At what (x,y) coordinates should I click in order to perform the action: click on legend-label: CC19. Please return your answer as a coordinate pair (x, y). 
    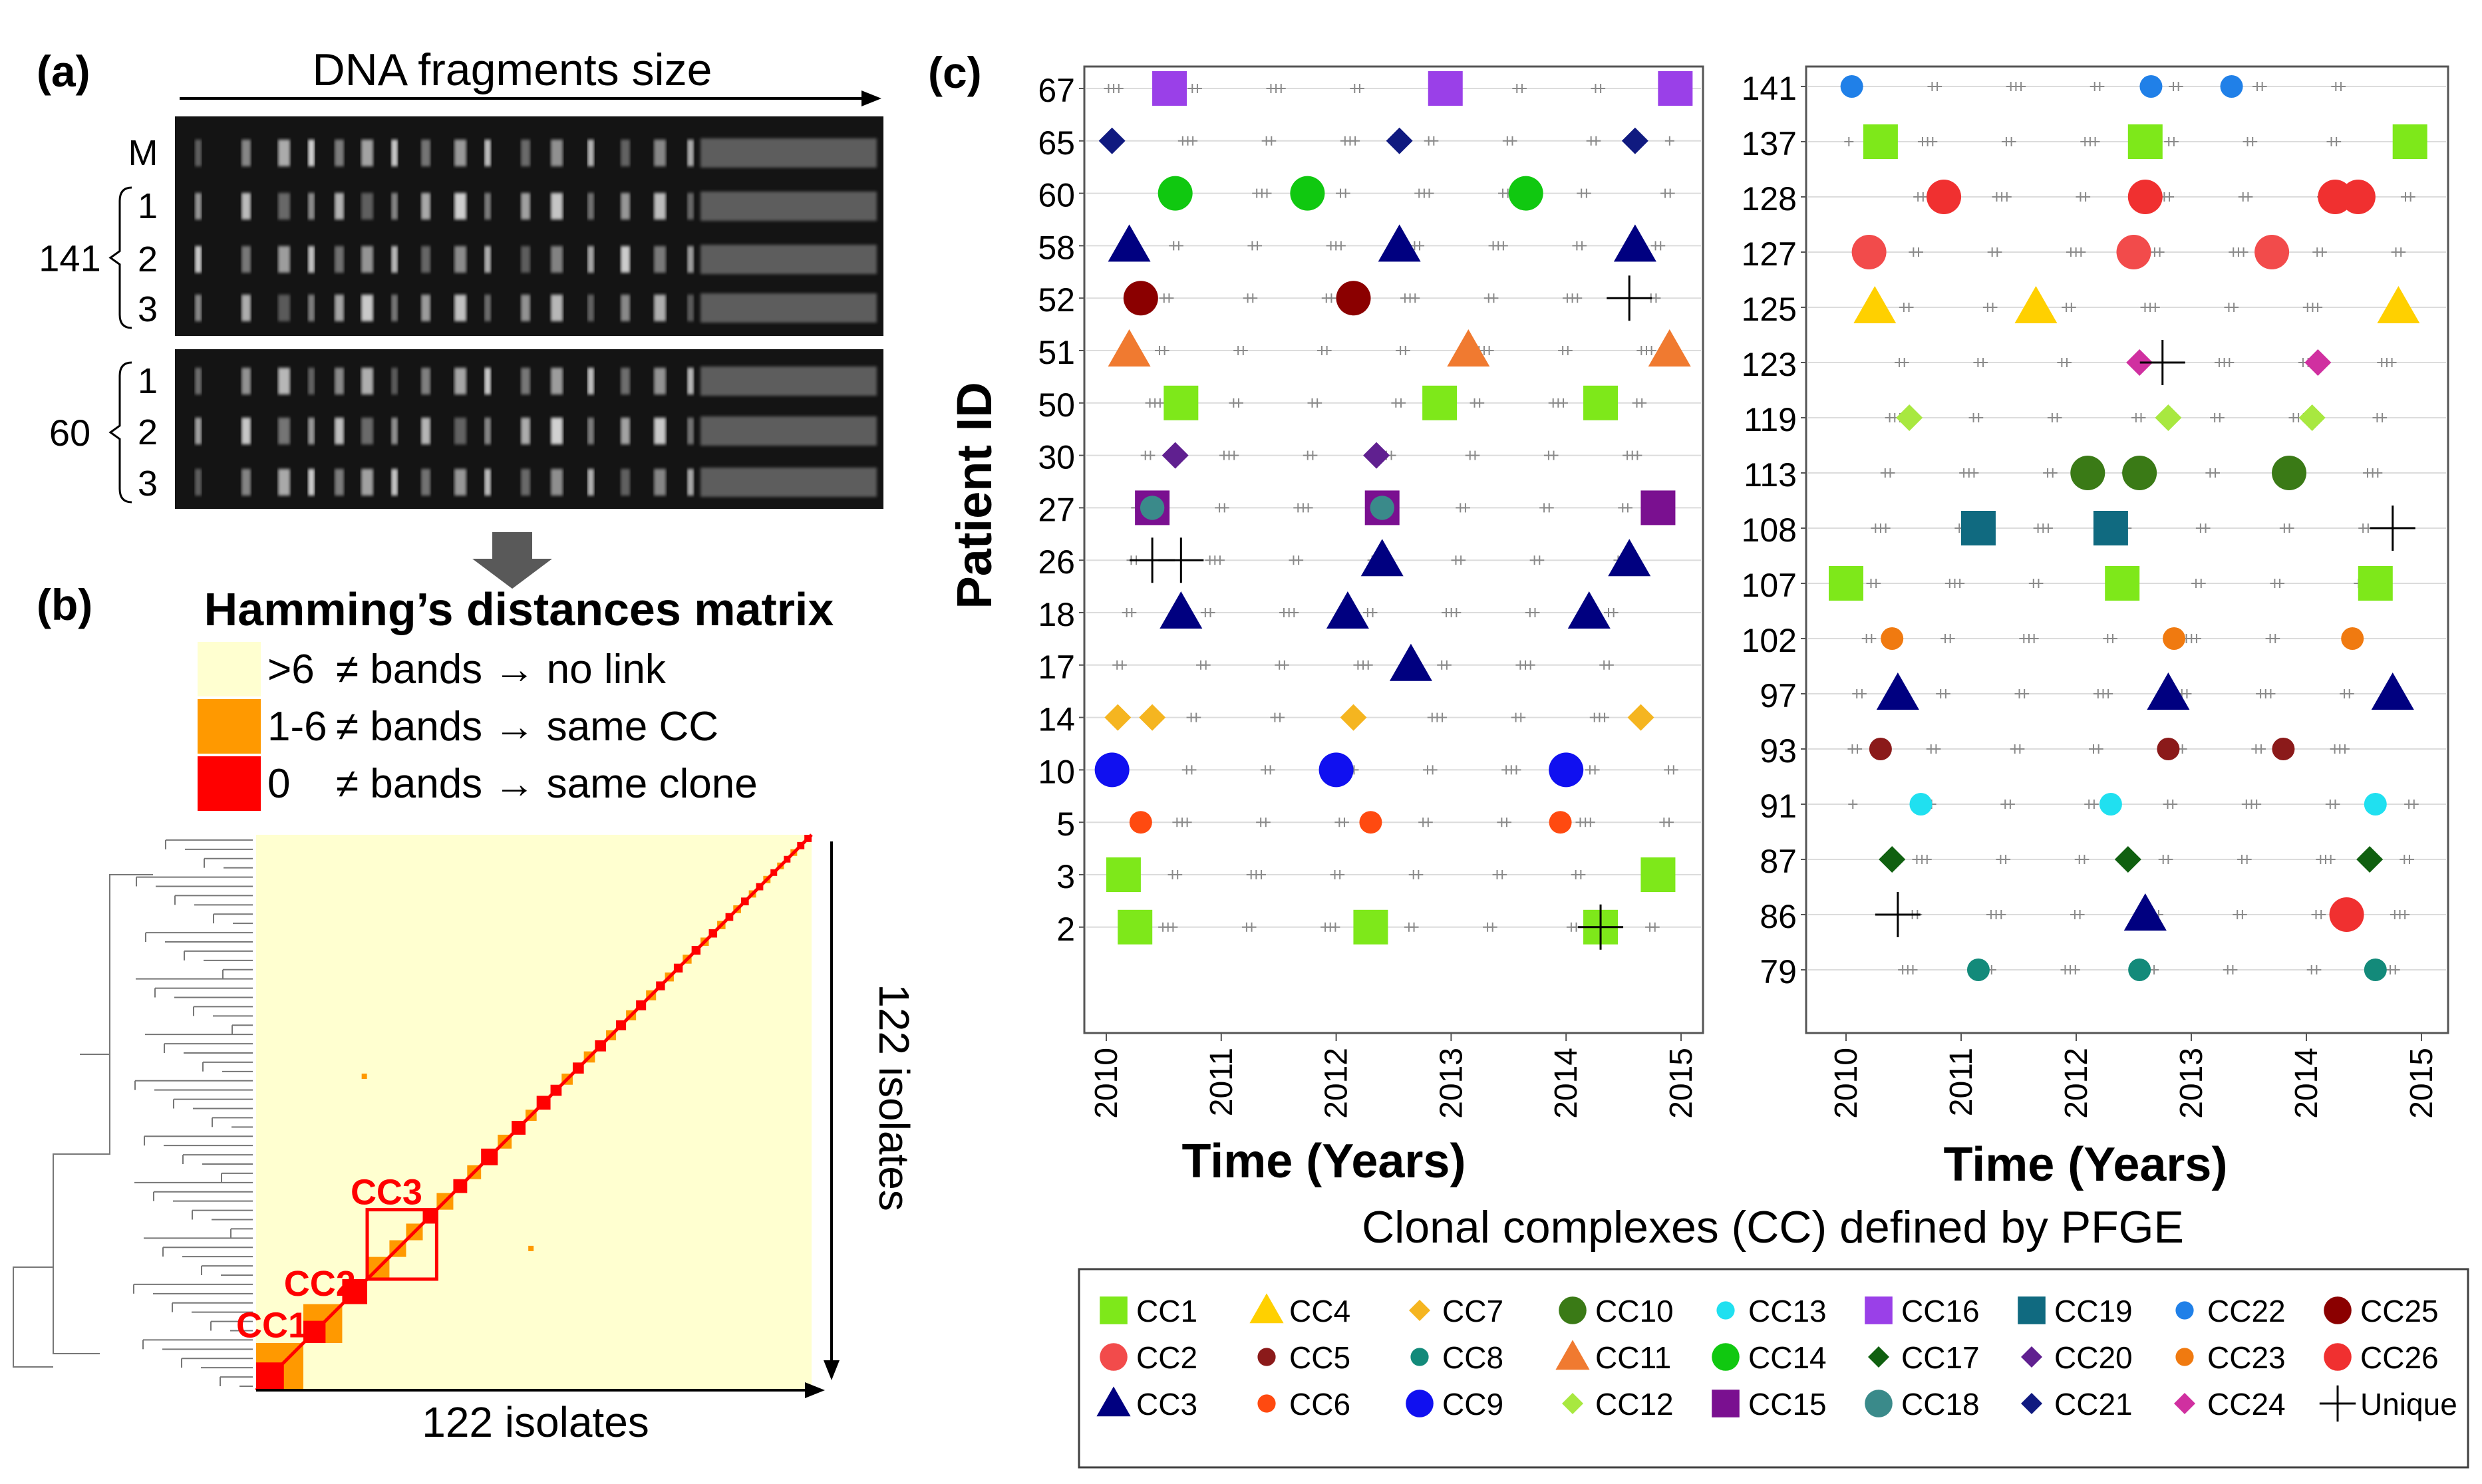
    Looking at the image, I should click on (2093, 1311).